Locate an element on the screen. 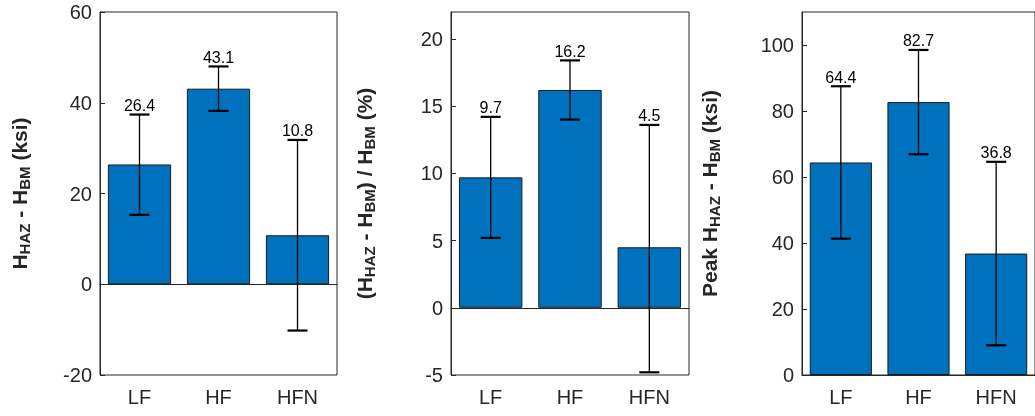 This screenshot has height=416, width=1035. annotation: 36.8 is located at coordinates (996, 153).